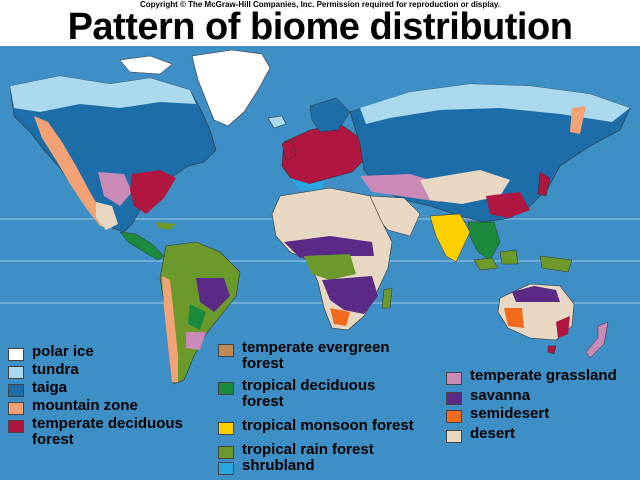  Describe the element at coordinates (308, 449) in the screenshot. I see `legend-label-tropical-rain-forest: tropical rain forest` at that location.